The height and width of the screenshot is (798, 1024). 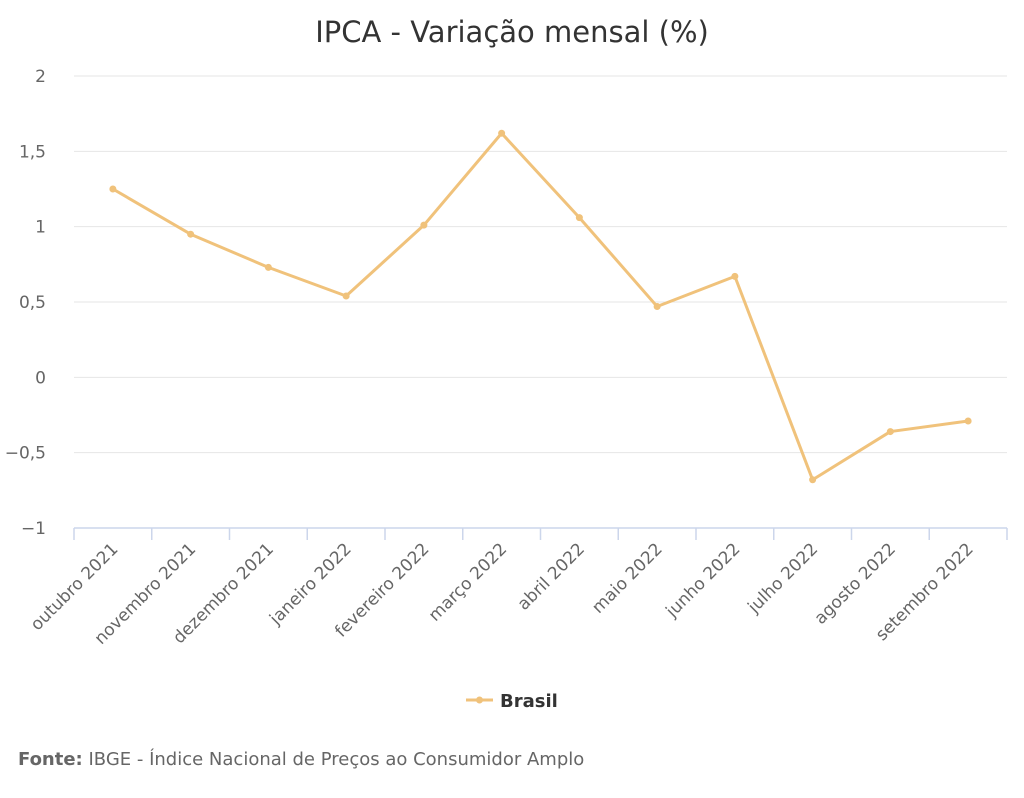 What do you see at coordinates (468, 582) in the screenshot?
I see `x-tick-label: março 2022` at bounding box center [468, 582].